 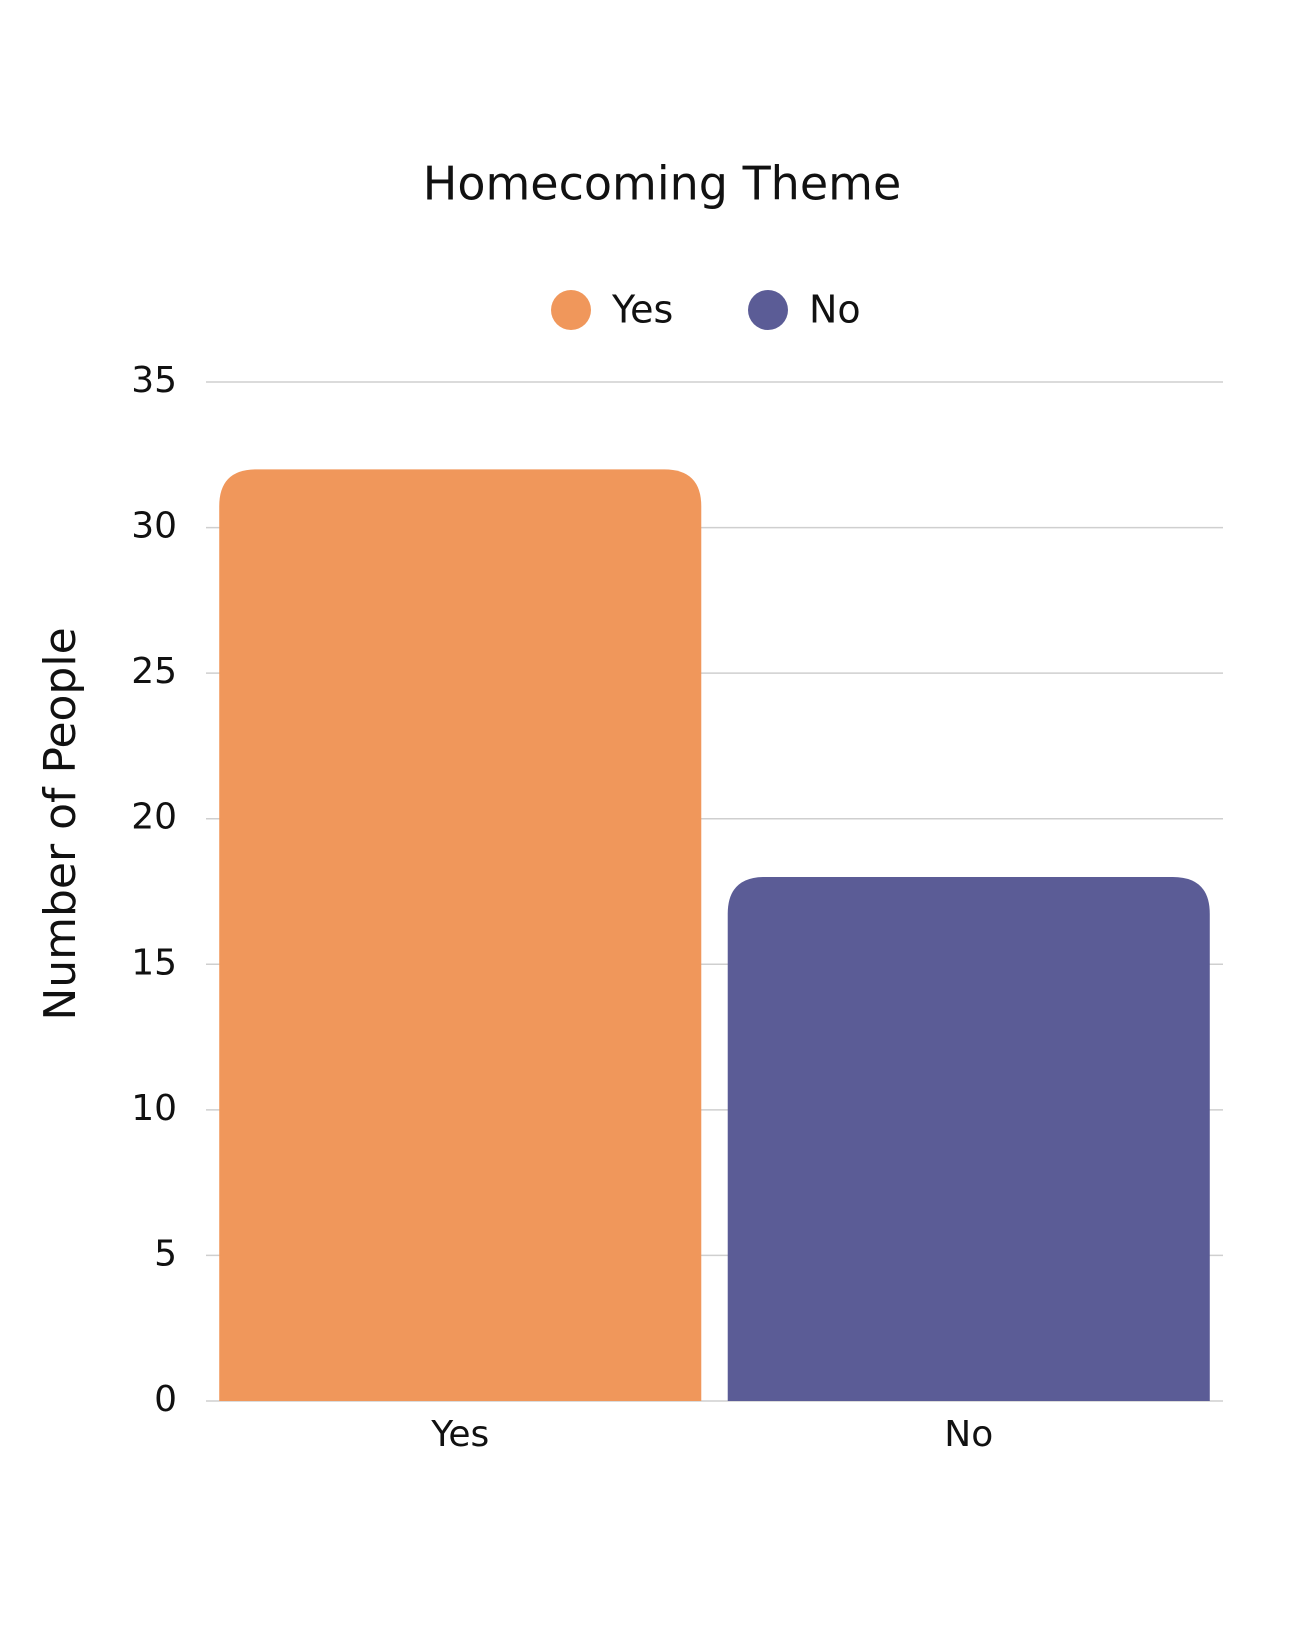 I want to click on y-tick-label: 35, so click(x=154, y=380).